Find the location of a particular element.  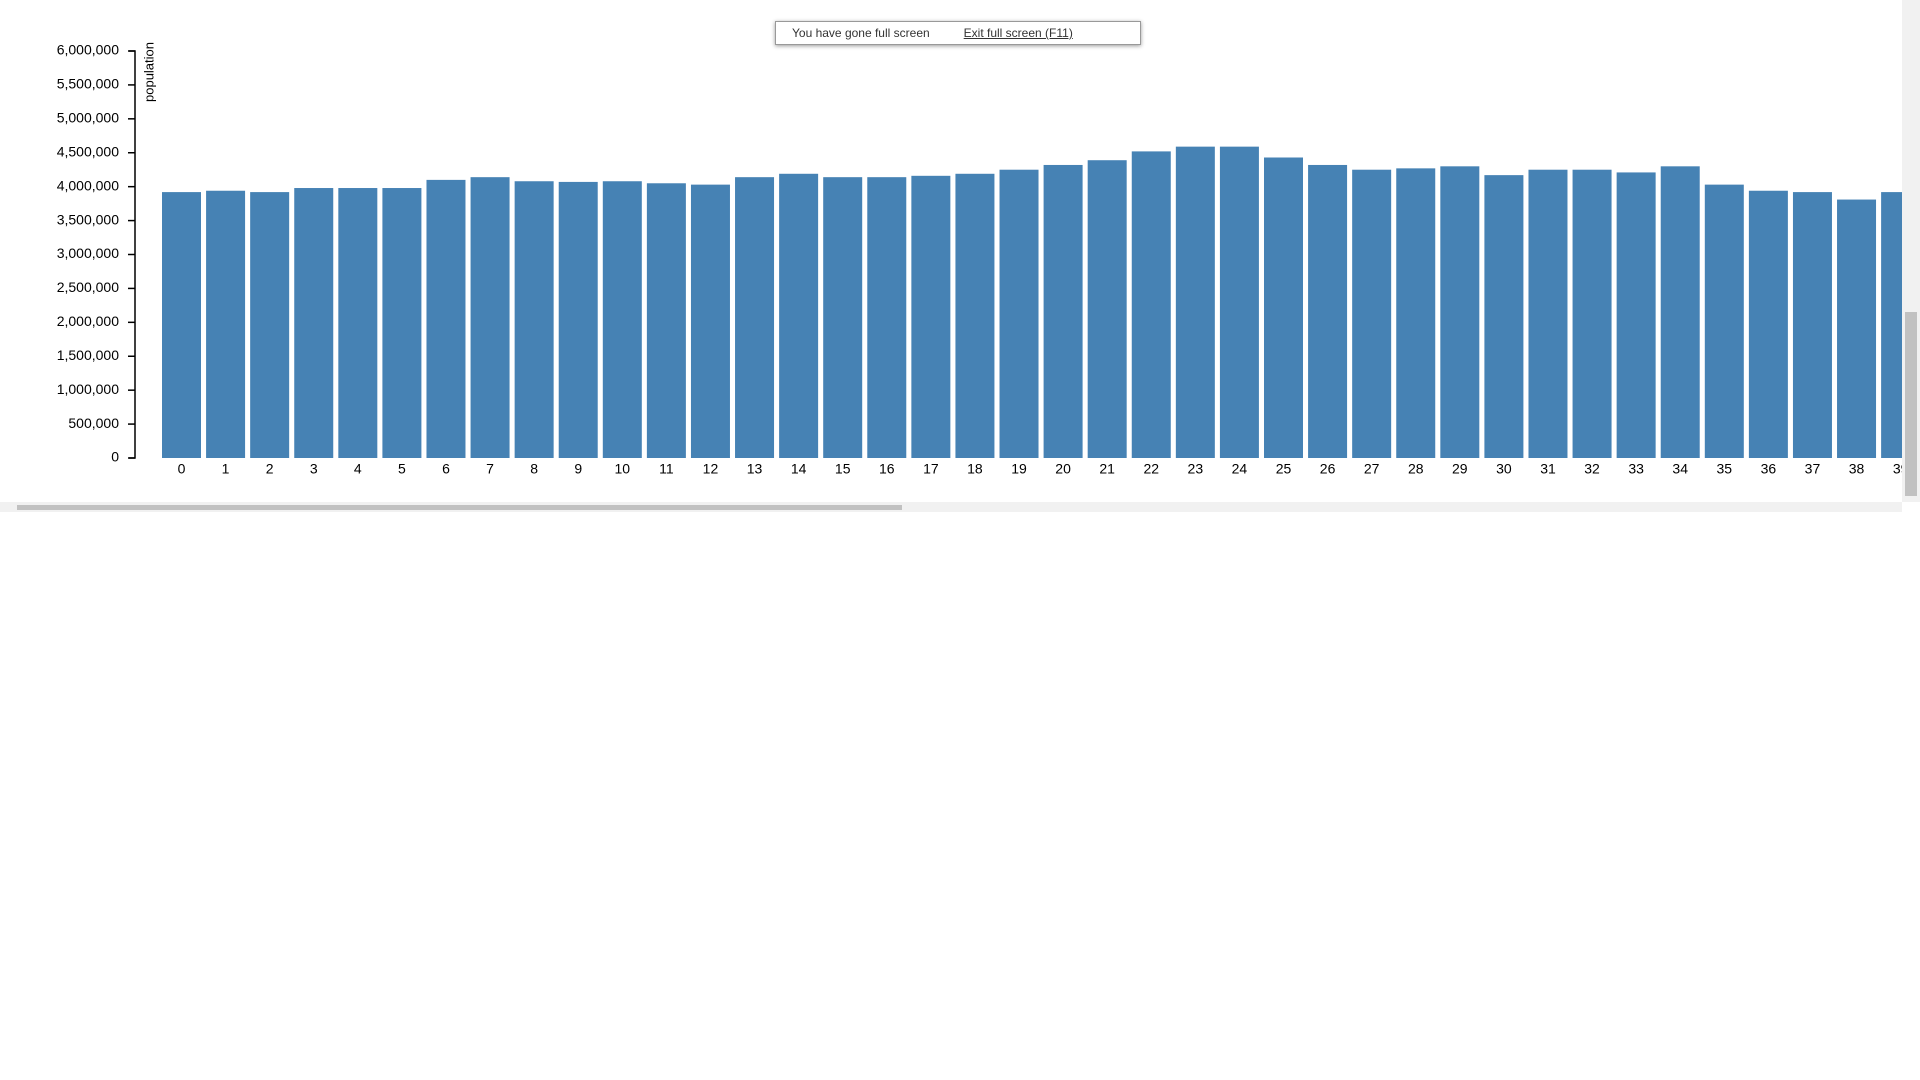

vertical-scrollbar is located at coordinates (1911, 251).